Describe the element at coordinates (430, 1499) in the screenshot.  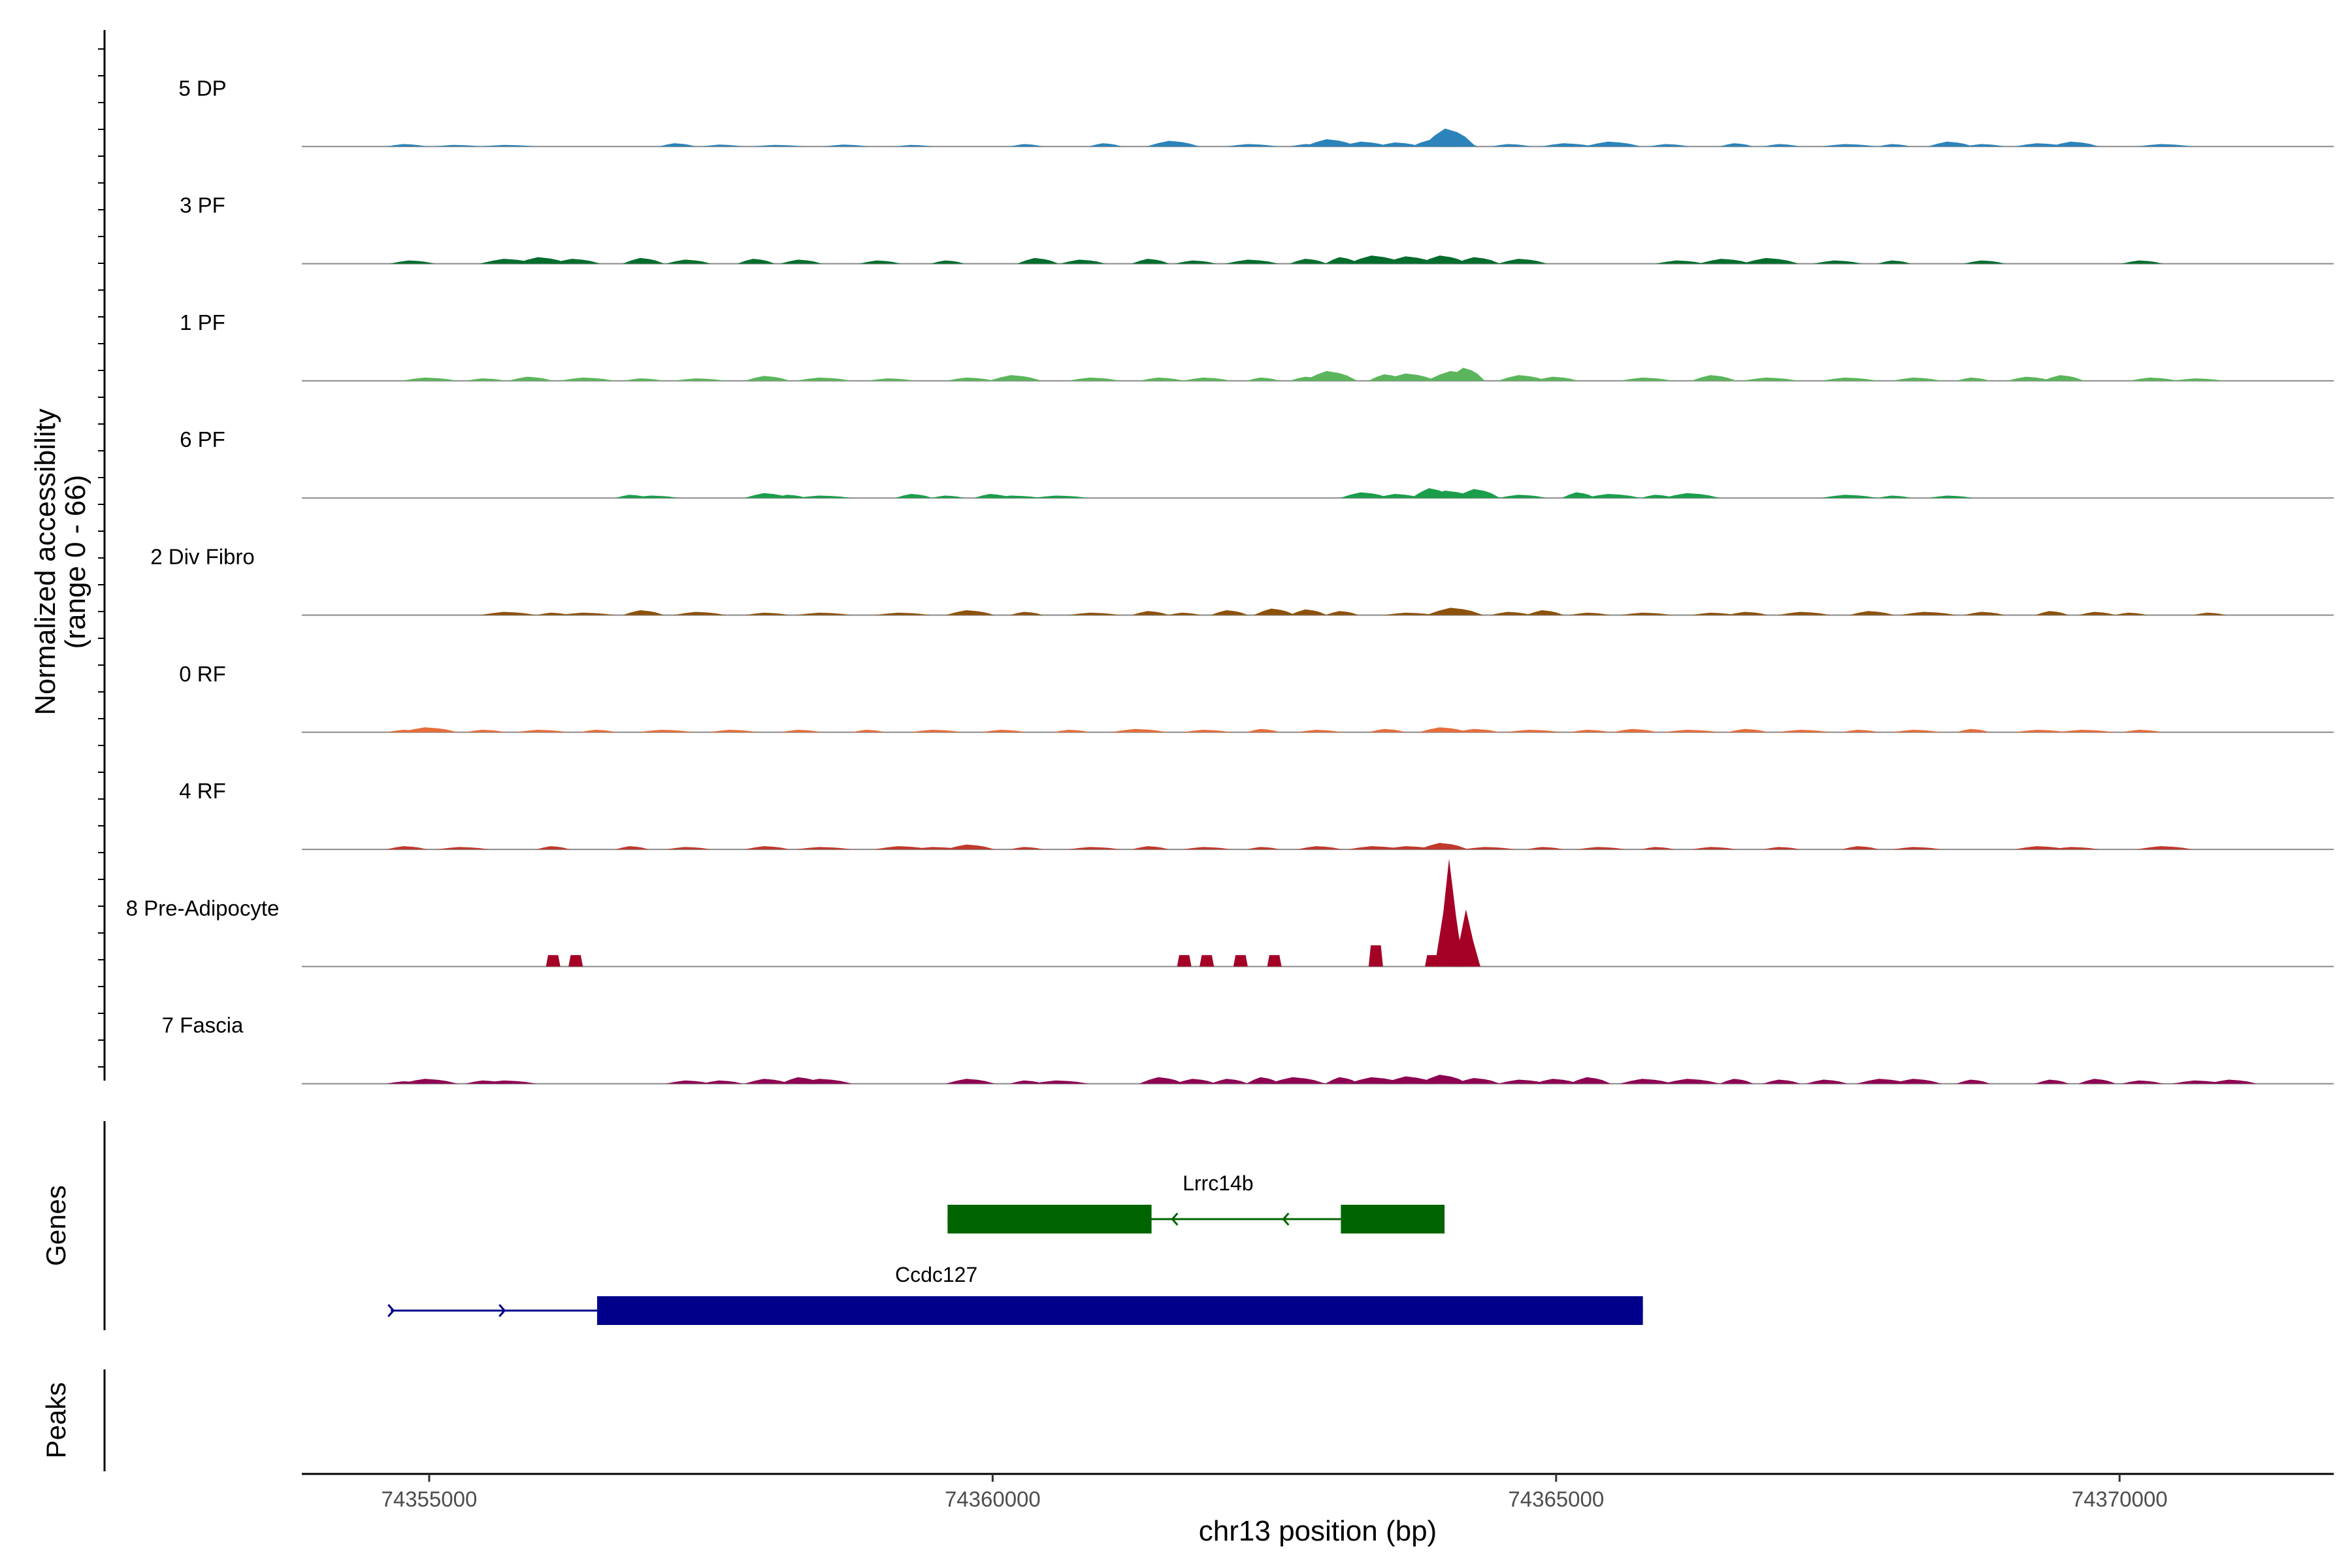
I see `x-tick-label: 74355000` at that location.